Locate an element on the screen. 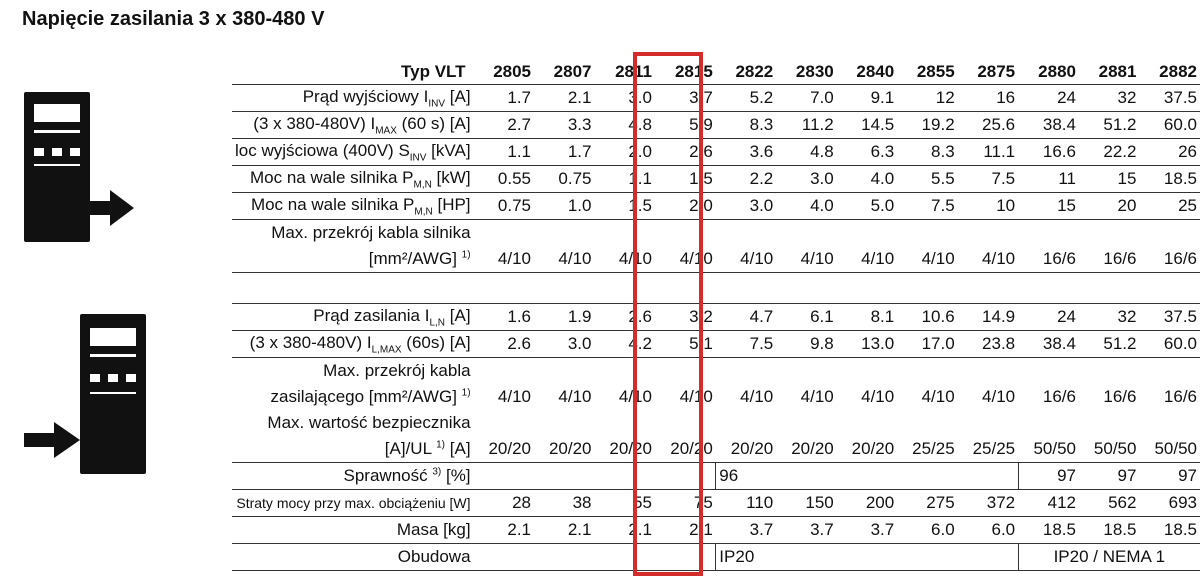 The image size is (1200, 588). value-cell: 10 is located at coordinates (988, 206).